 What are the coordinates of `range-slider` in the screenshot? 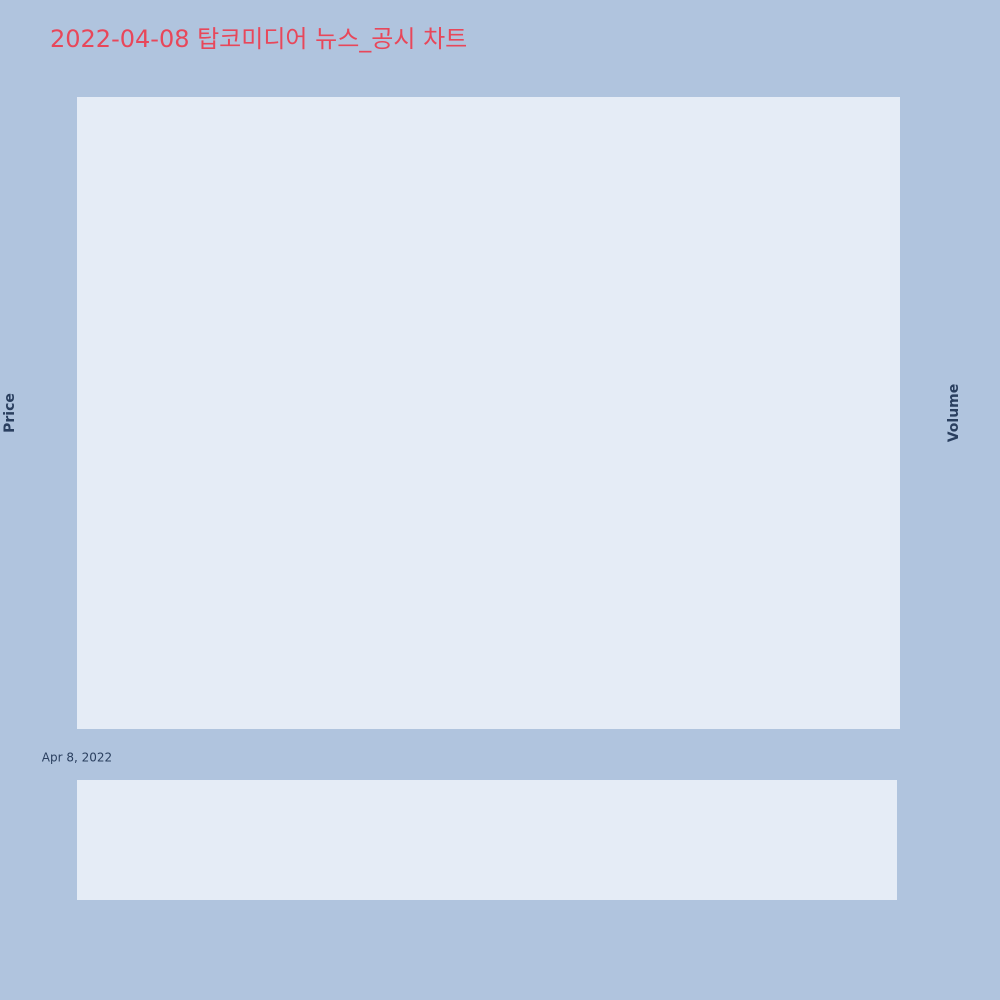 It's located at (487, 840).